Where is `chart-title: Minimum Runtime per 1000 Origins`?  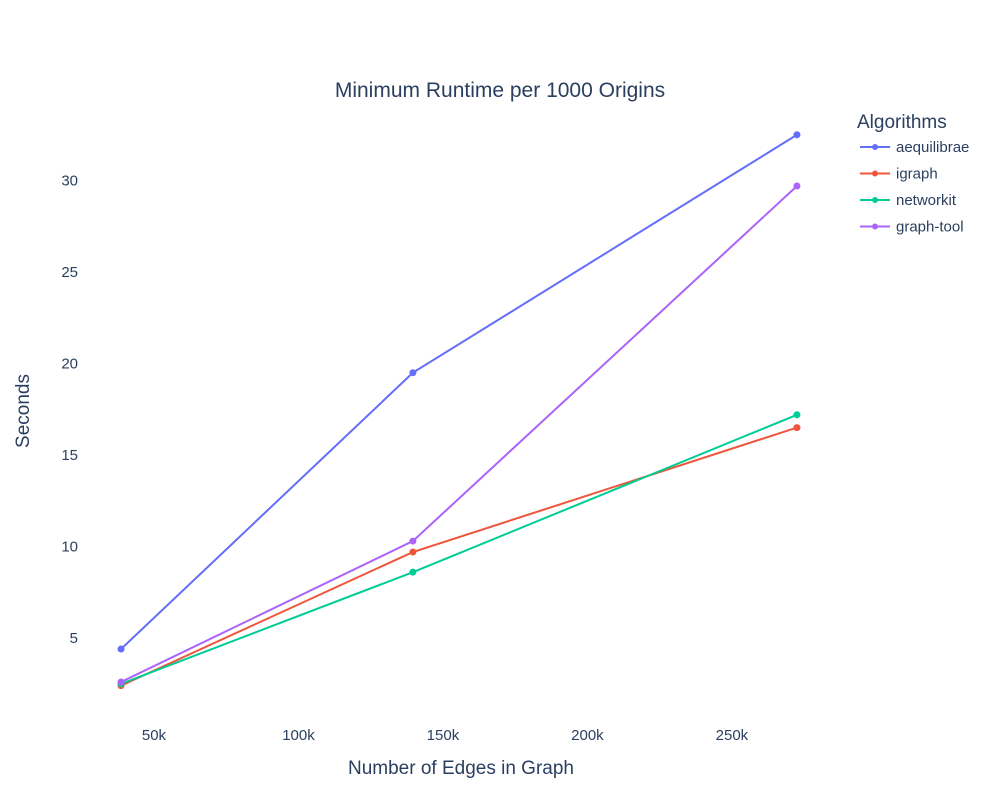 chart-title: Minimum Runtime per 1000 Origins is located at coordinates (500, 90).